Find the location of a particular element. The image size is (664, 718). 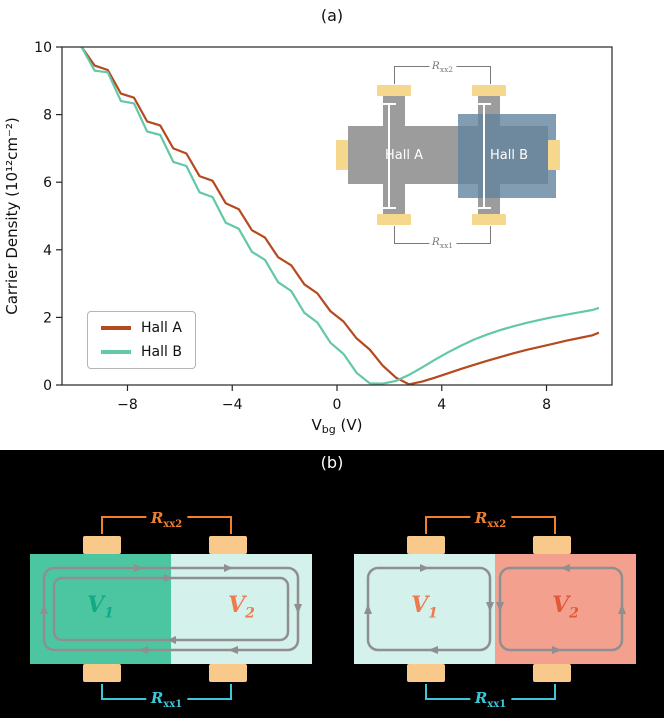

legend-entry-hall-b: Hall B is located at coordinates (141, 352).